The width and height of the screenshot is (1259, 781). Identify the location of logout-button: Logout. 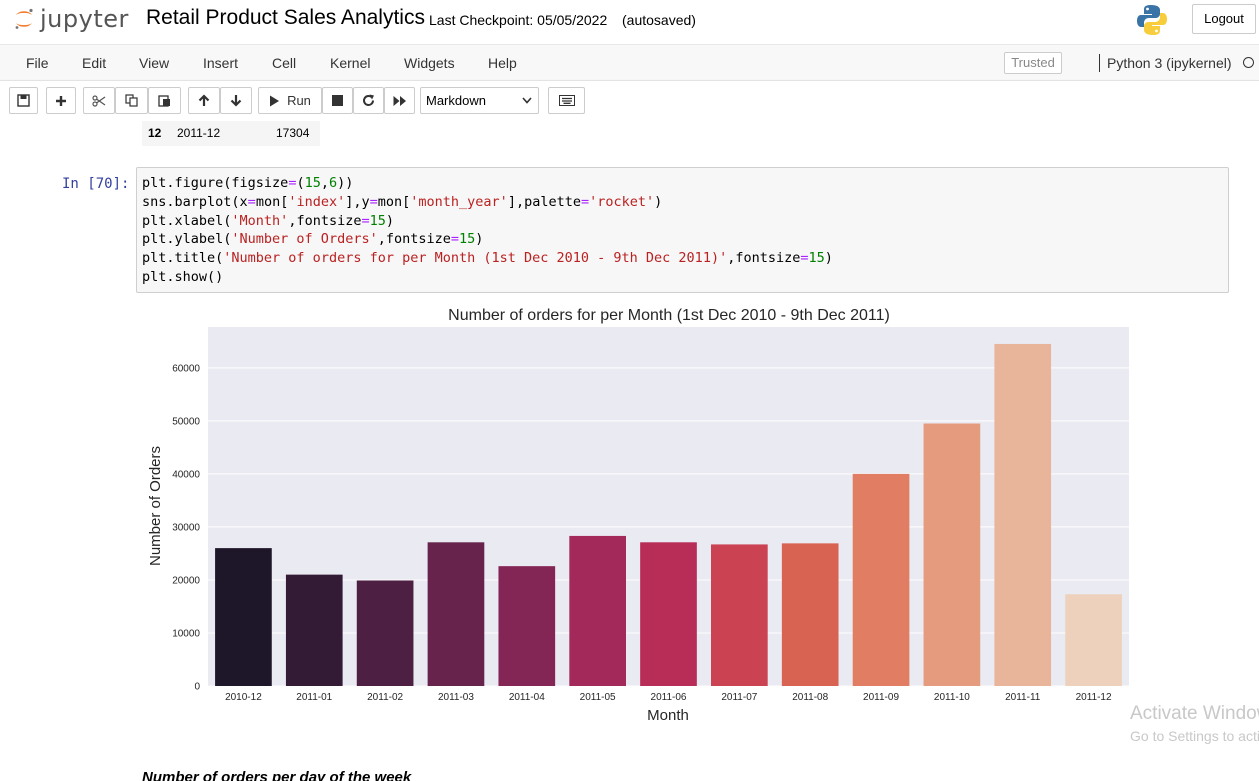
(1224, 19).